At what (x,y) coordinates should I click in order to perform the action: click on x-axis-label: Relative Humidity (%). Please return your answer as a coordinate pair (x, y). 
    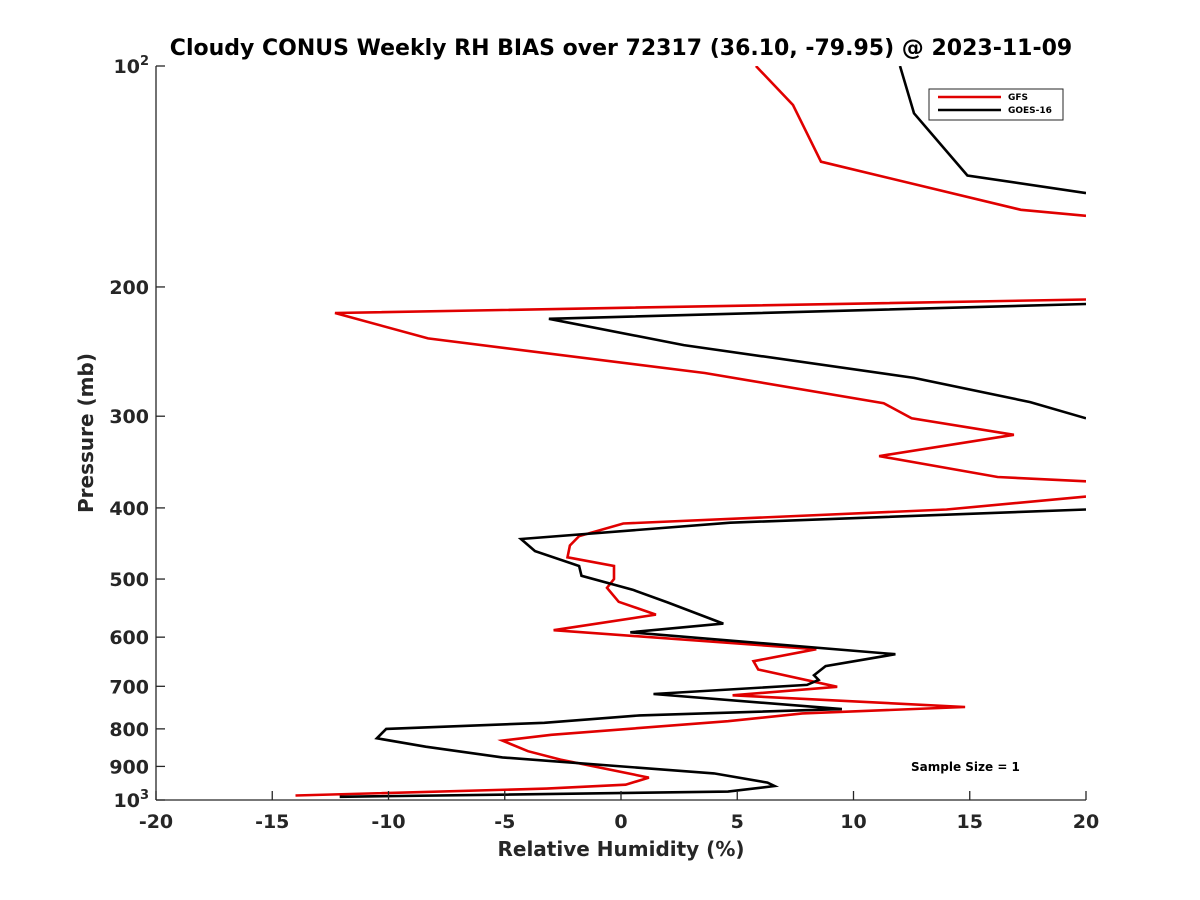
    Looking at the image, I should click on (620, 849).